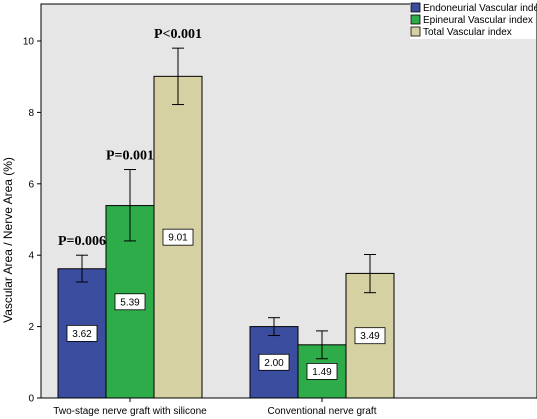 The image size is (537, 419). Describe the element at coordinates (480, 8) in the screenshot. I see `legend-entry: Endoneurial Vascular index` at that location.